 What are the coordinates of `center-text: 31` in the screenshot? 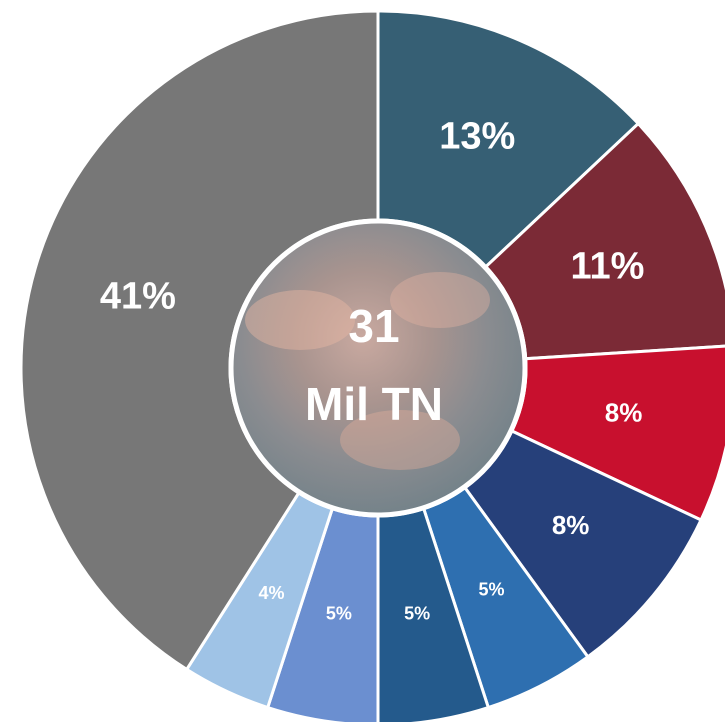 It's located at (373, 326).